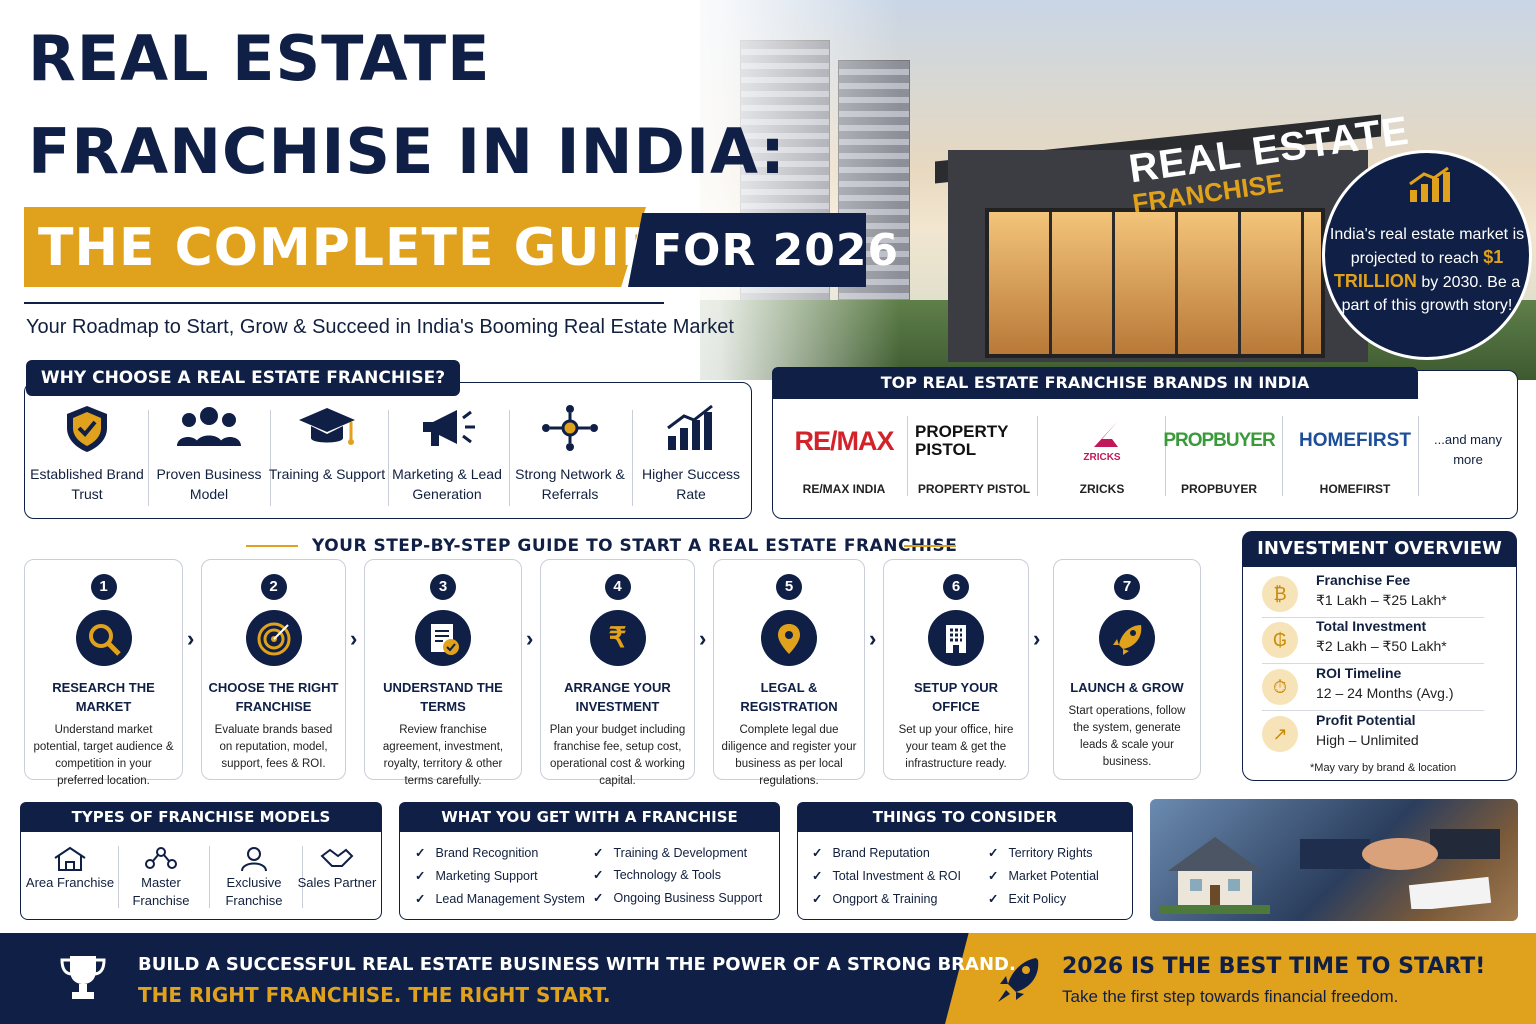 The height and width of the screenshot is (1024, 1536). I want to click on investment-value: 12 – 24 Months (Avg.), so click(1385, 693).